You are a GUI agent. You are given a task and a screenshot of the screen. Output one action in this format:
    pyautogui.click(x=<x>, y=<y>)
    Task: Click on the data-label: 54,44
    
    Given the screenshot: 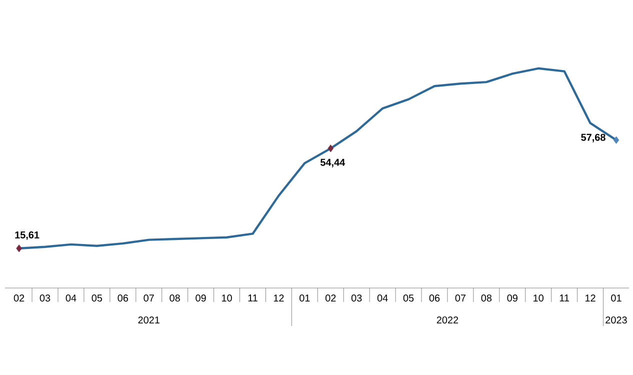 What is the action you would take?
    pyautogui.click(x=333, y=163)
    